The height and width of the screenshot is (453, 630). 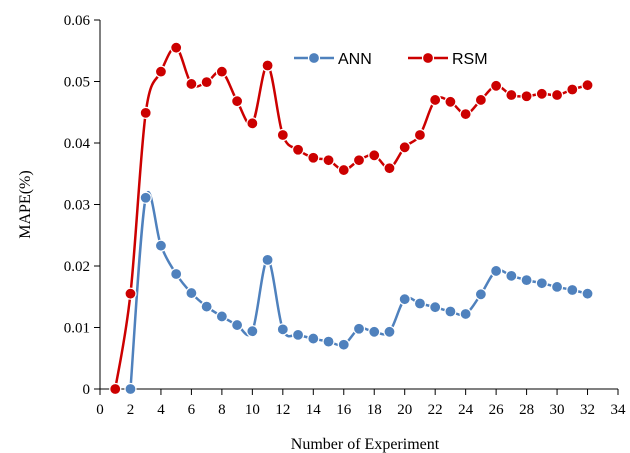 What do you see at coordinates (87, 390) in the screenshot?
I see `y-tick-label: 0` at bounding box center [87, 390].